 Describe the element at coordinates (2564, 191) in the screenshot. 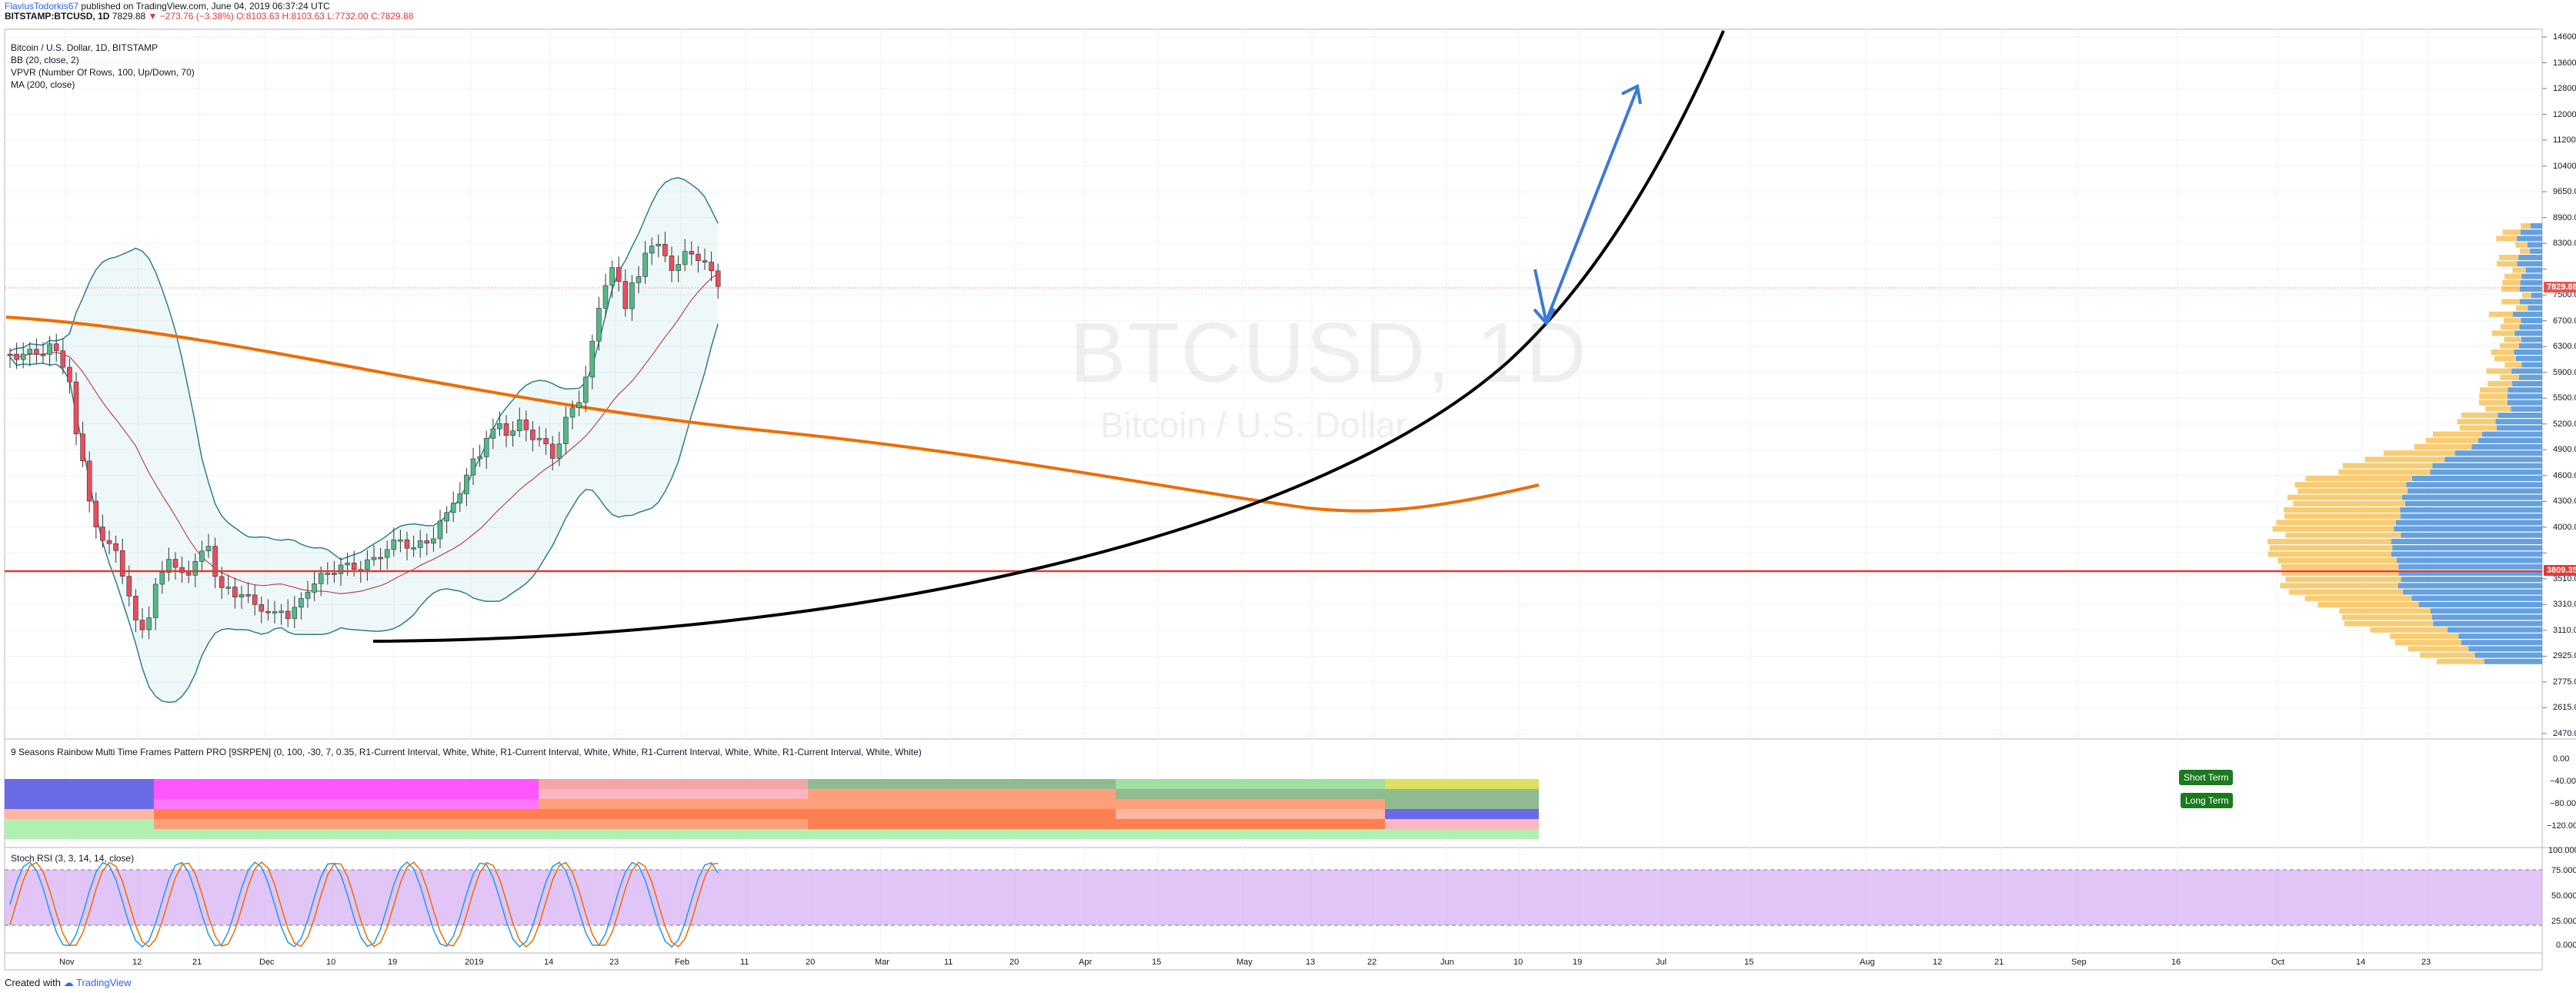

I see `price-axis-label: 9650.00` at that location.